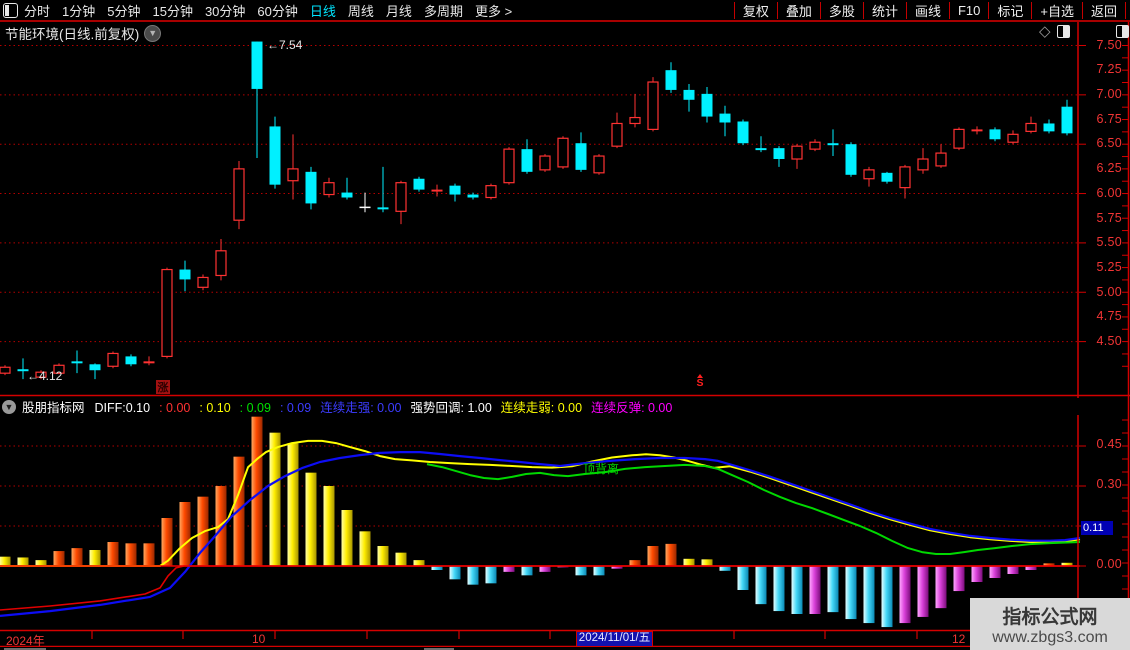 This screenshot has width=1130, height=650. Describe the element at coordinates (1109, 483) in the screenshot. I see `indicator-axis-label: 0.30` at that location.